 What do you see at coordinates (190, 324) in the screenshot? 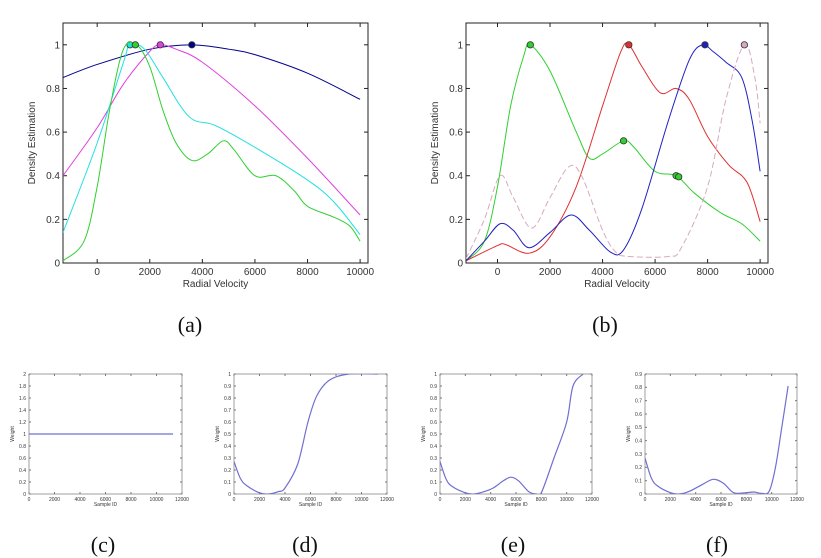
I see `panel-caption-a: (a)` at bounding box center [190, 324].